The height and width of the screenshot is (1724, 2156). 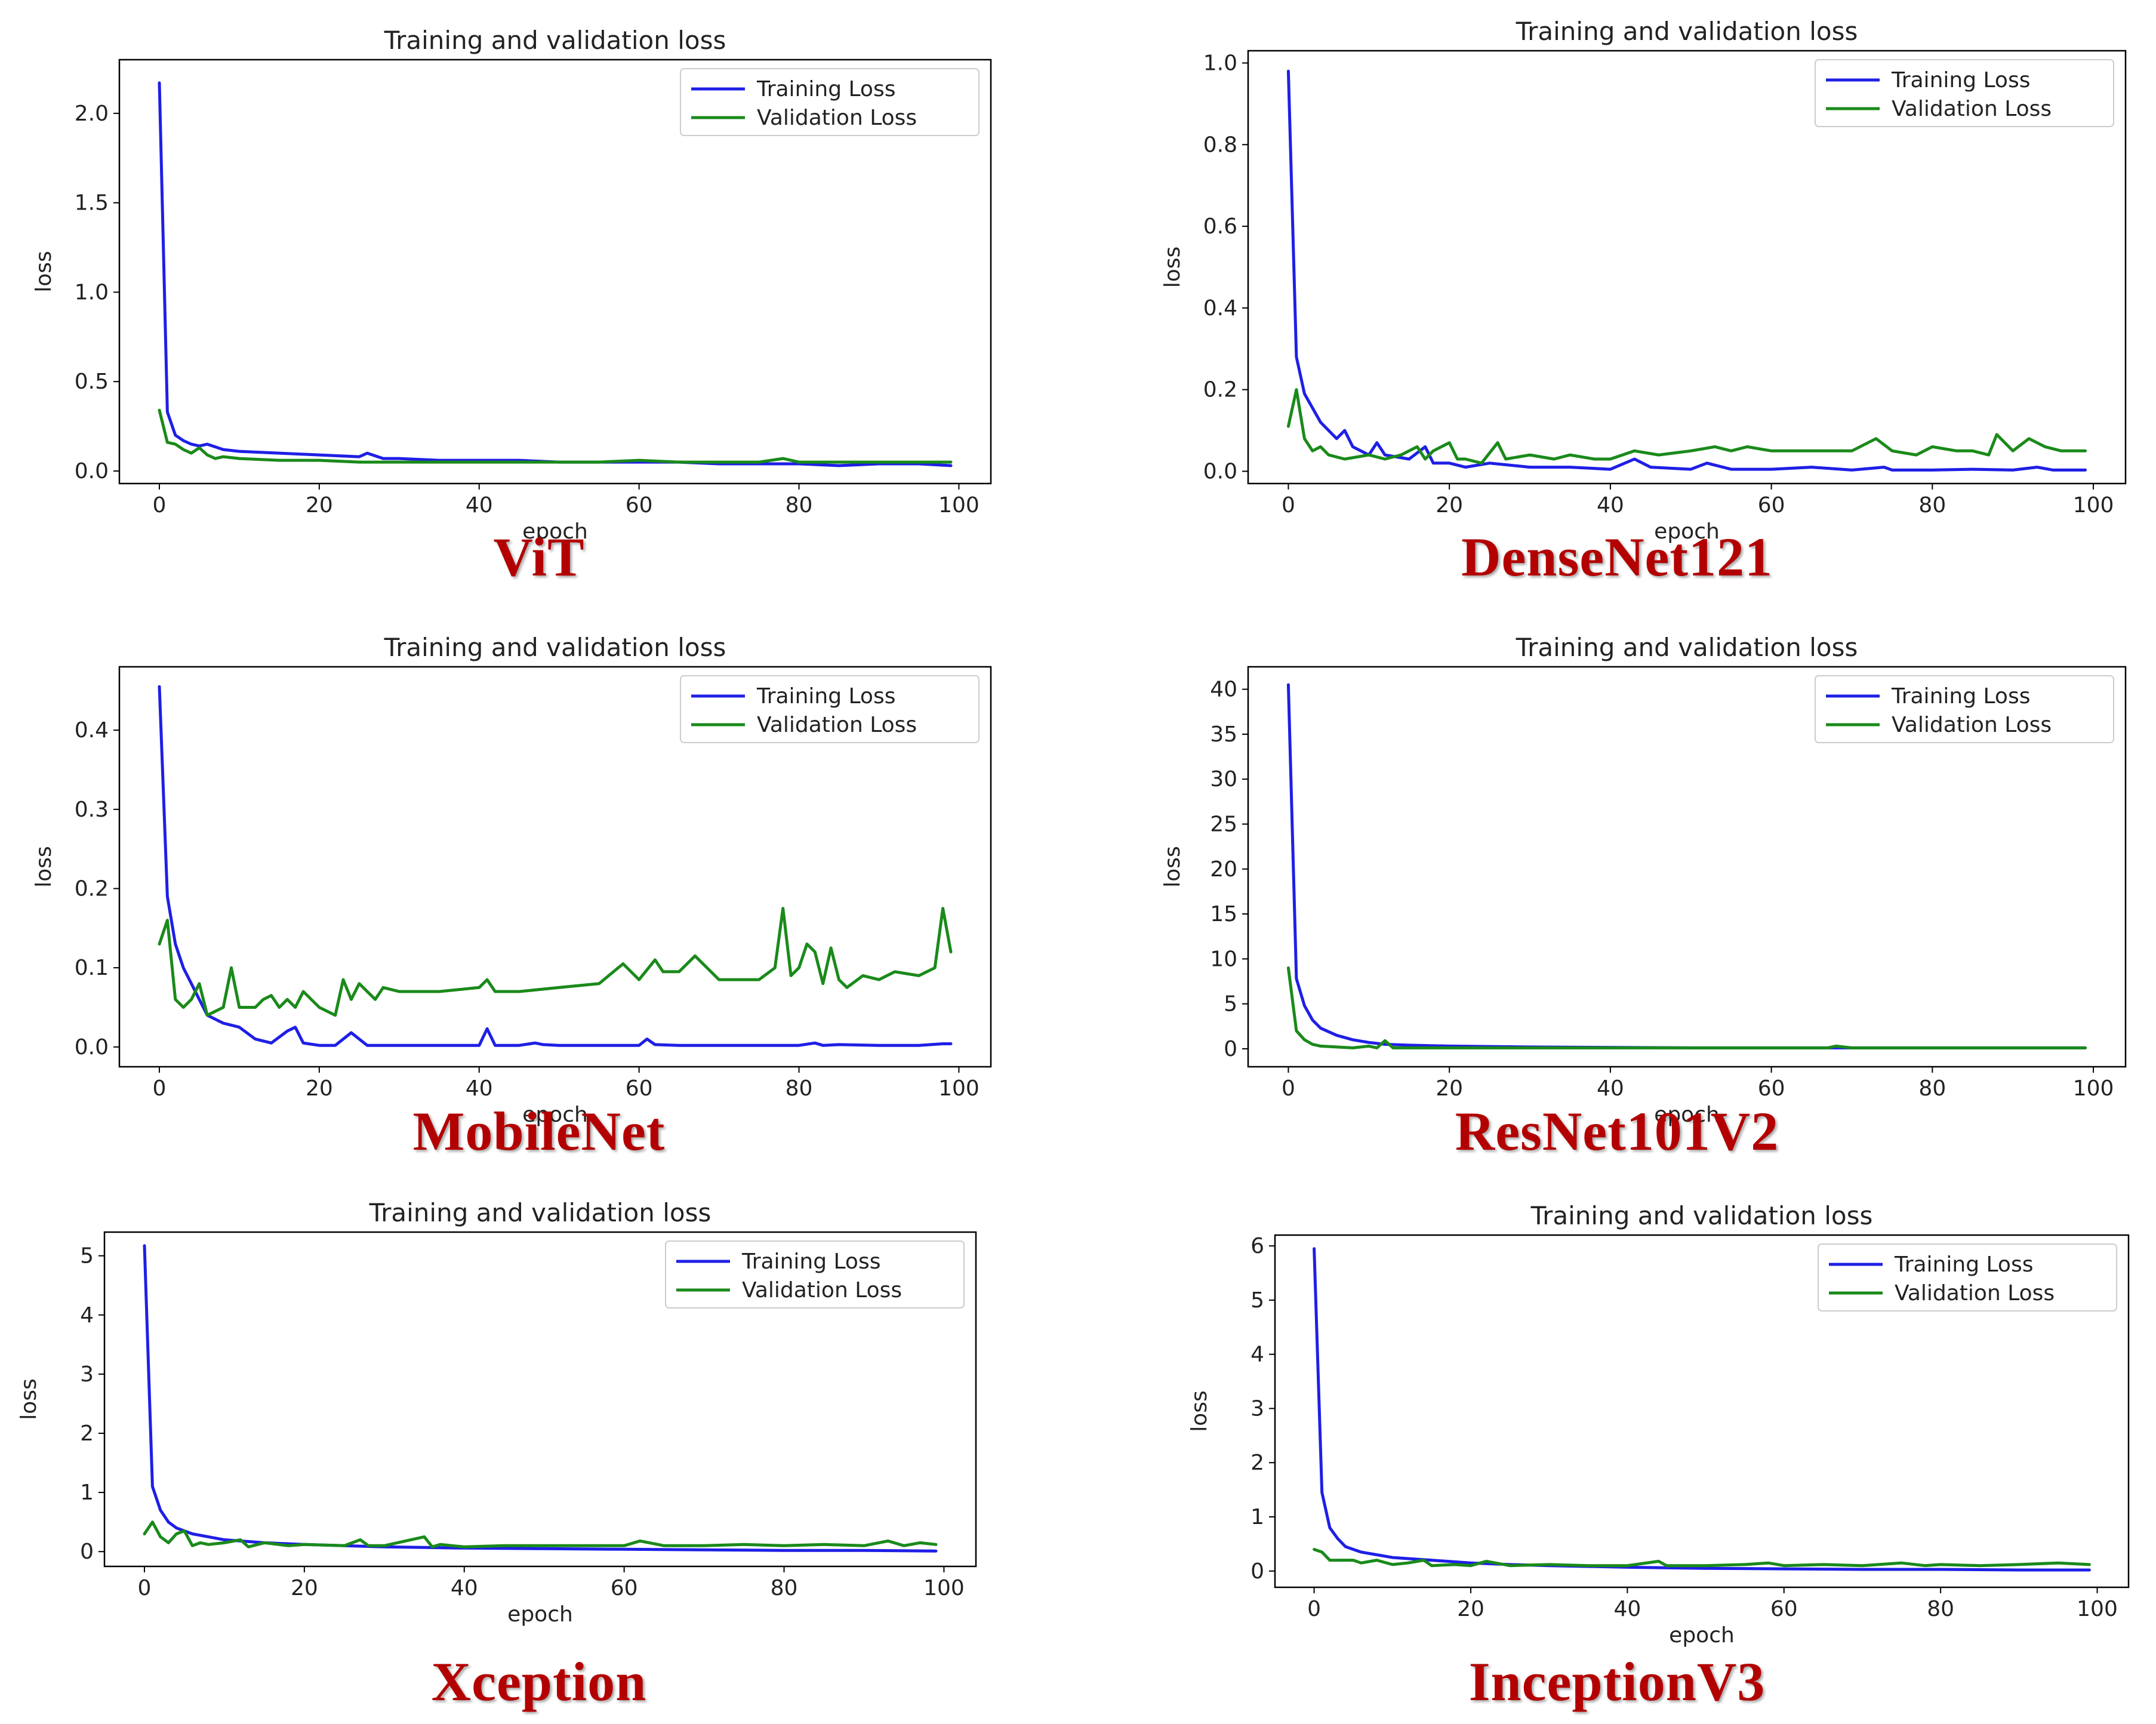 What do you see at coordinates (1257, 1355) in the screenshot?
I see `y-tick-label: 4` at bounding box center [1257, 1355].